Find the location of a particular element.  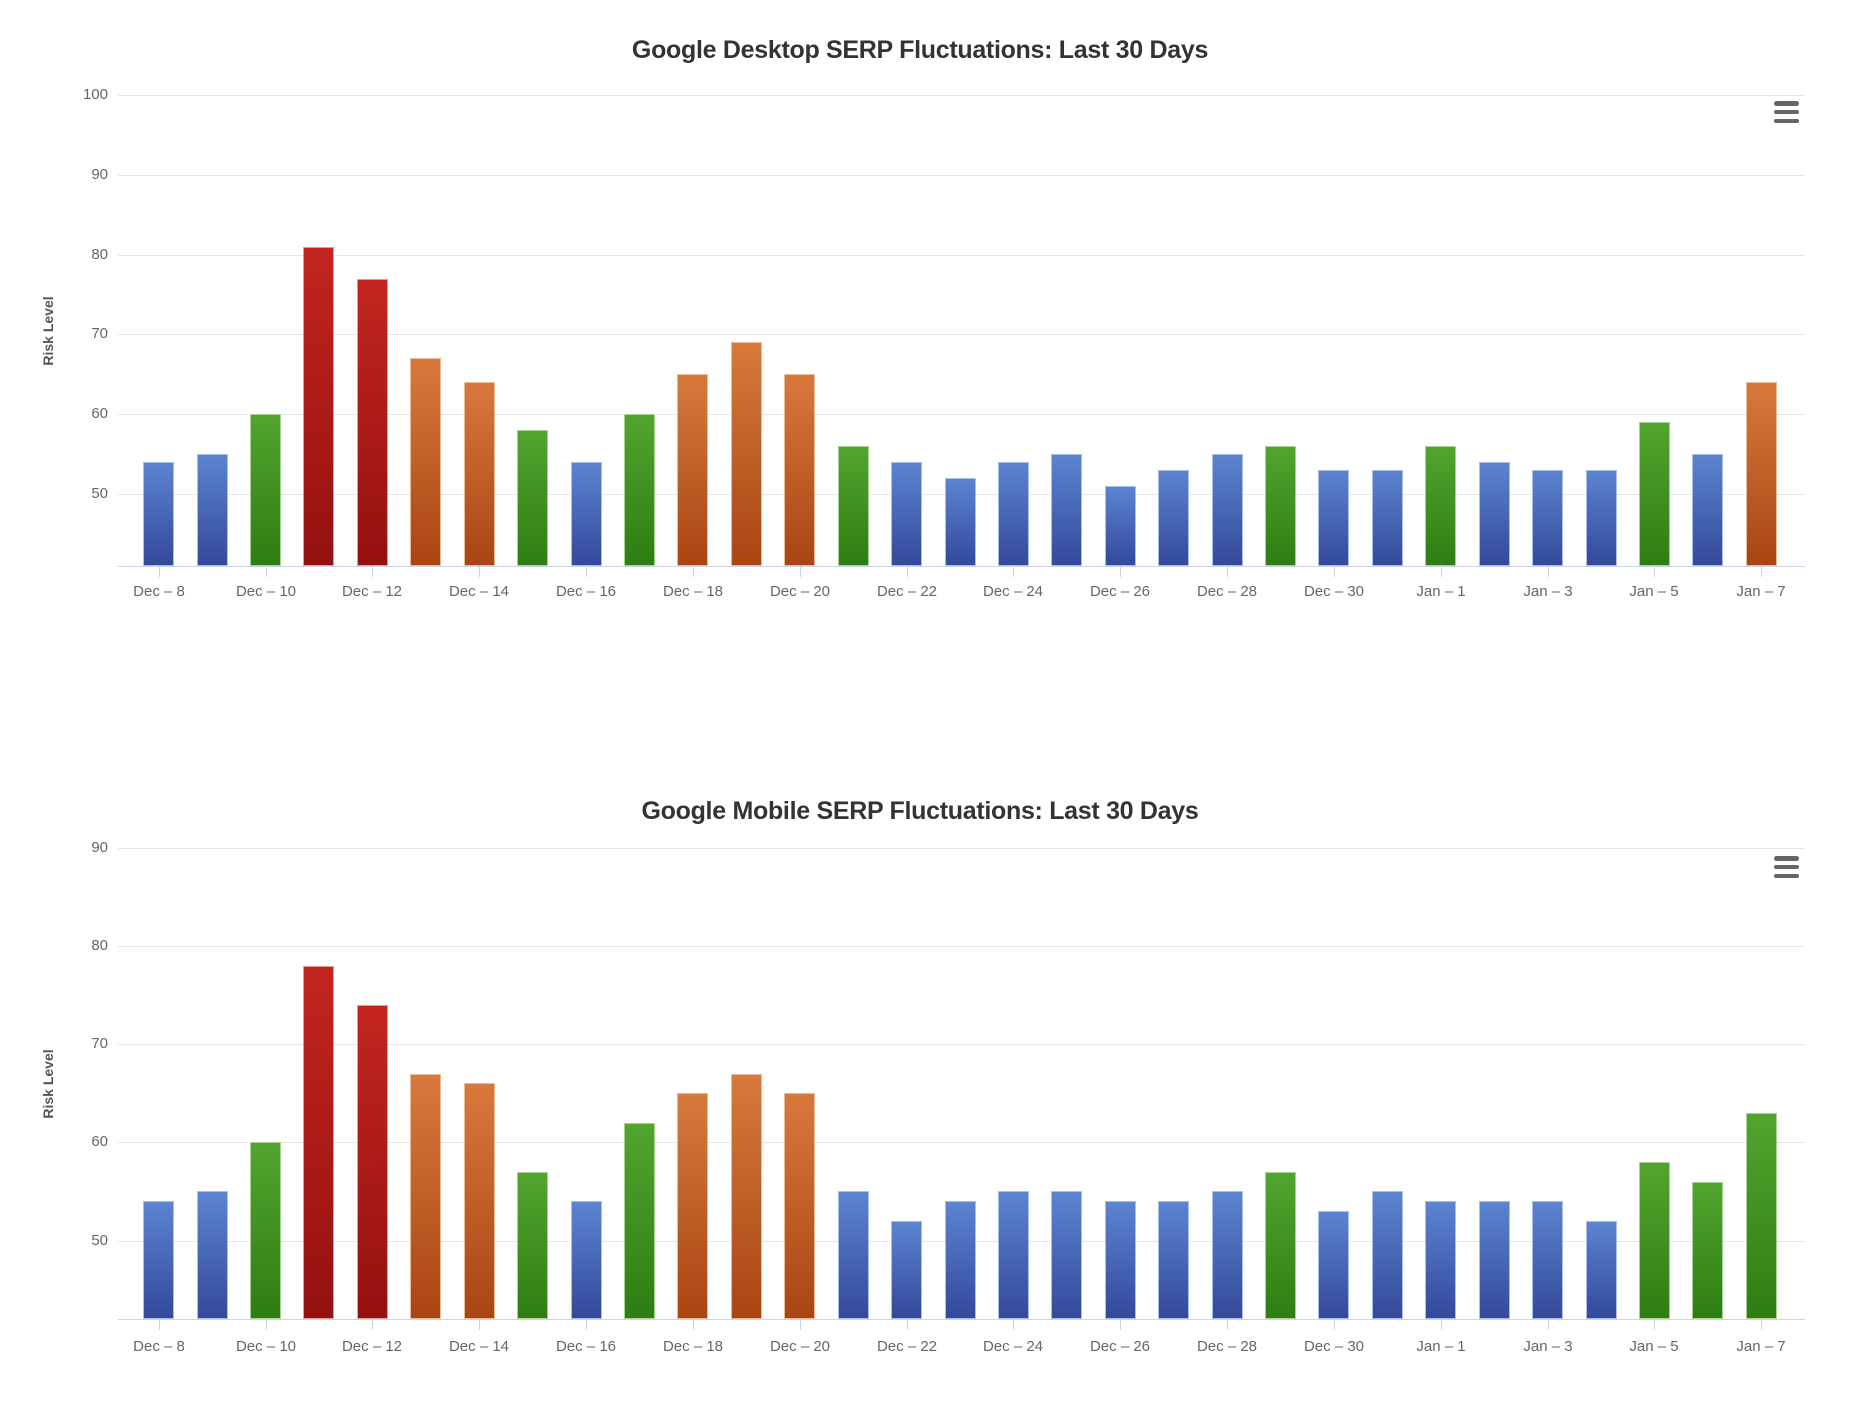

x-axis-tick-label: Dec – 28 is located at coordinates (1227, 1346).